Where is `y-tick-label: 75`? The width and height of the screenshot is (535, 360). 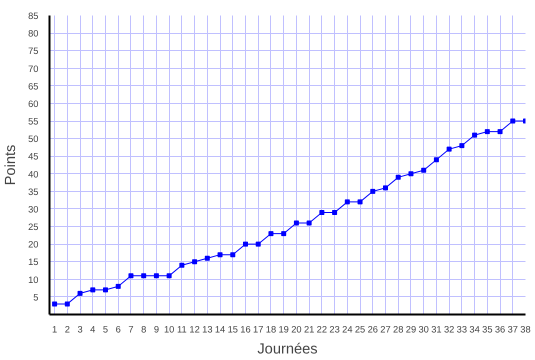
y-tick-label: 75 is located at coordinates (33, 51).